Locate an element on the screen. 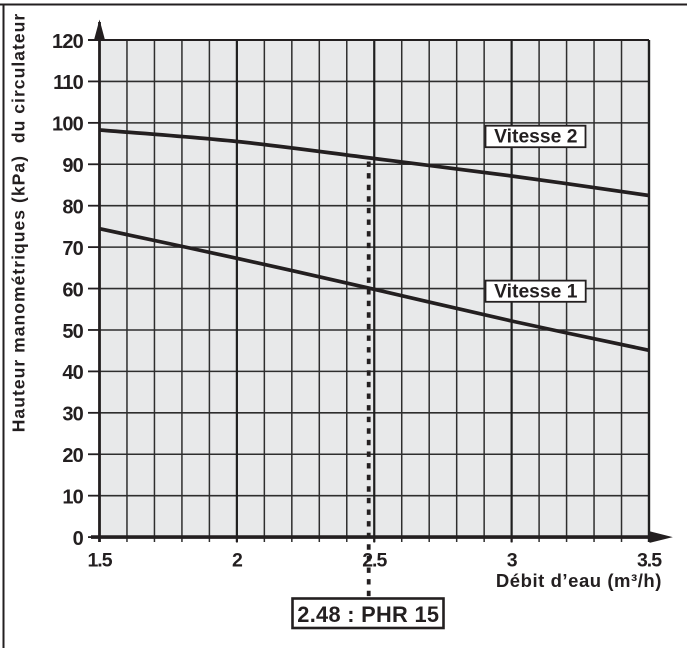 The image size is (687, 648). svg-text: 3 is located at coordinates (512, 561).